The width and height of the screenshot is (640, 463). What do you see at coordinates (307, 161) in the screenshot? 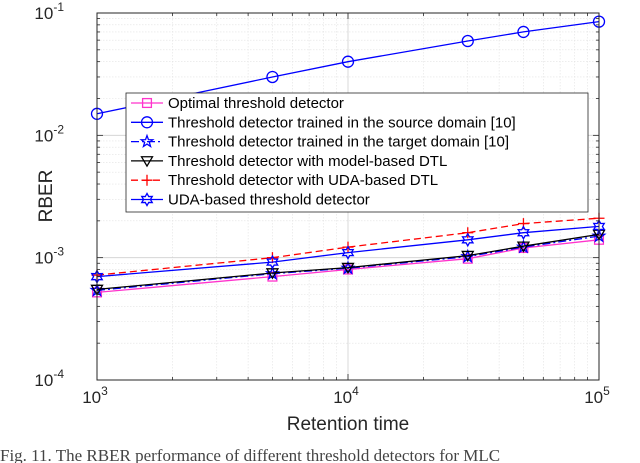
I see `legend-label: Threshold detector with model-based DTL` at bounding box center [307, 161].